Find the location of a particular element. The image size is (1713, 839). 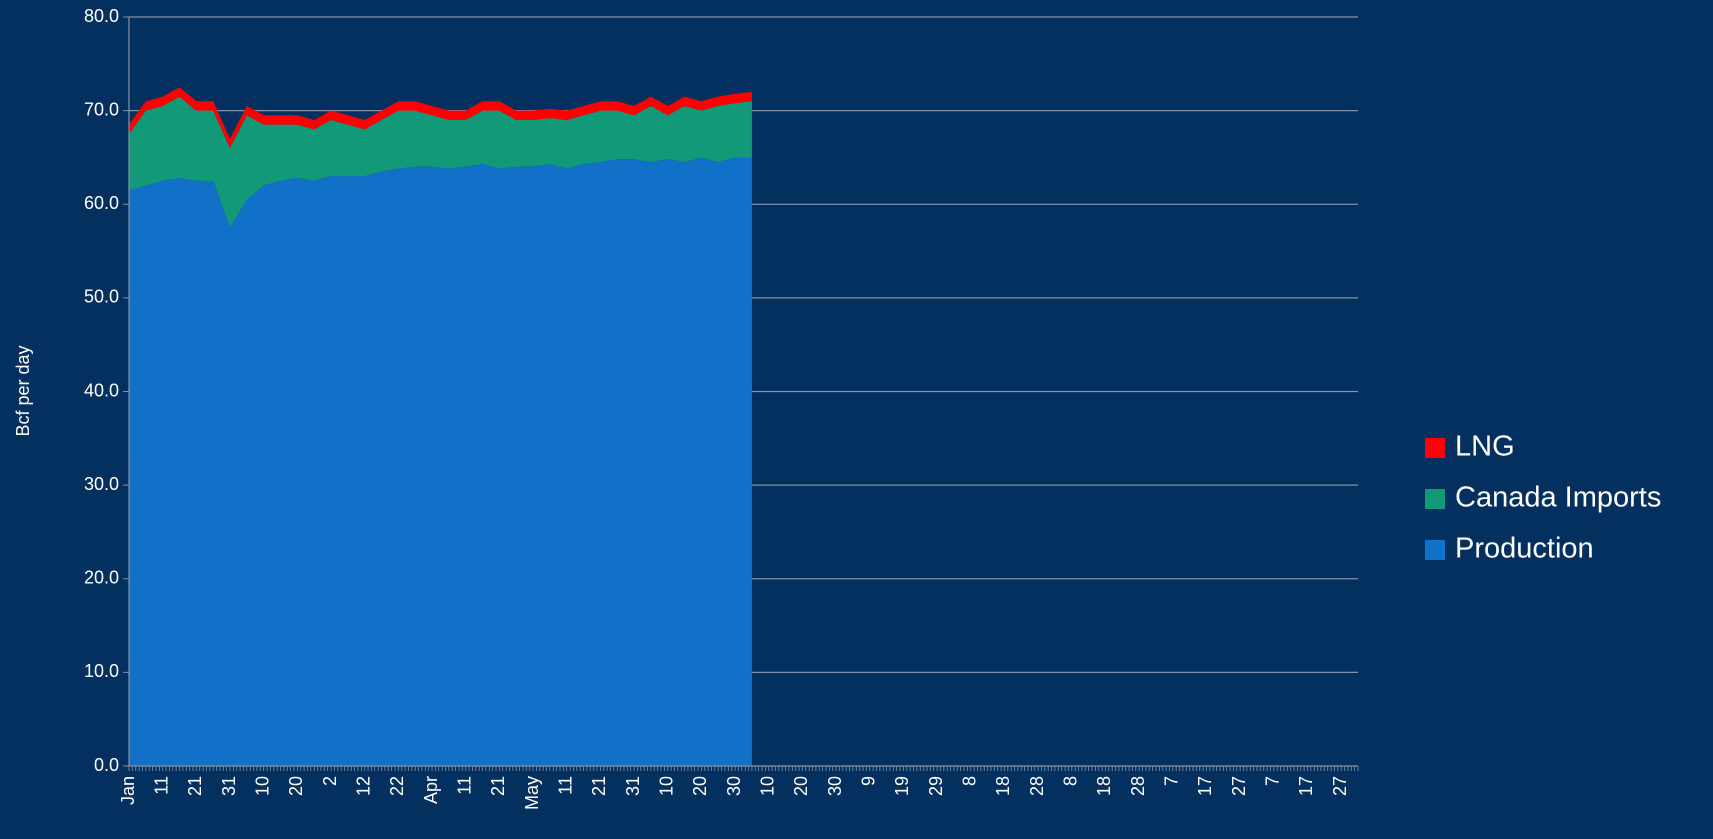

x-tick-label: 29 is located at coordinates (936, 786).